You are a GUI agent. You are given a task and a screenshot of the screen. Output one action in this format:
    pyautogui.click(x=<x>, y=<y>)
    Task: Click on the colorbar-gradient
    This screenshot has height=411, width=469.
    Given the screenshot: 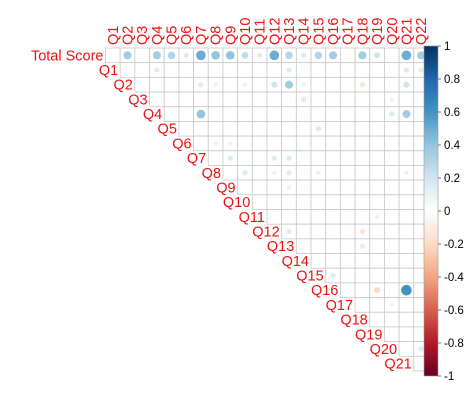 What is the action you would take?
    pyautogui.click(x=431, y=211)
    